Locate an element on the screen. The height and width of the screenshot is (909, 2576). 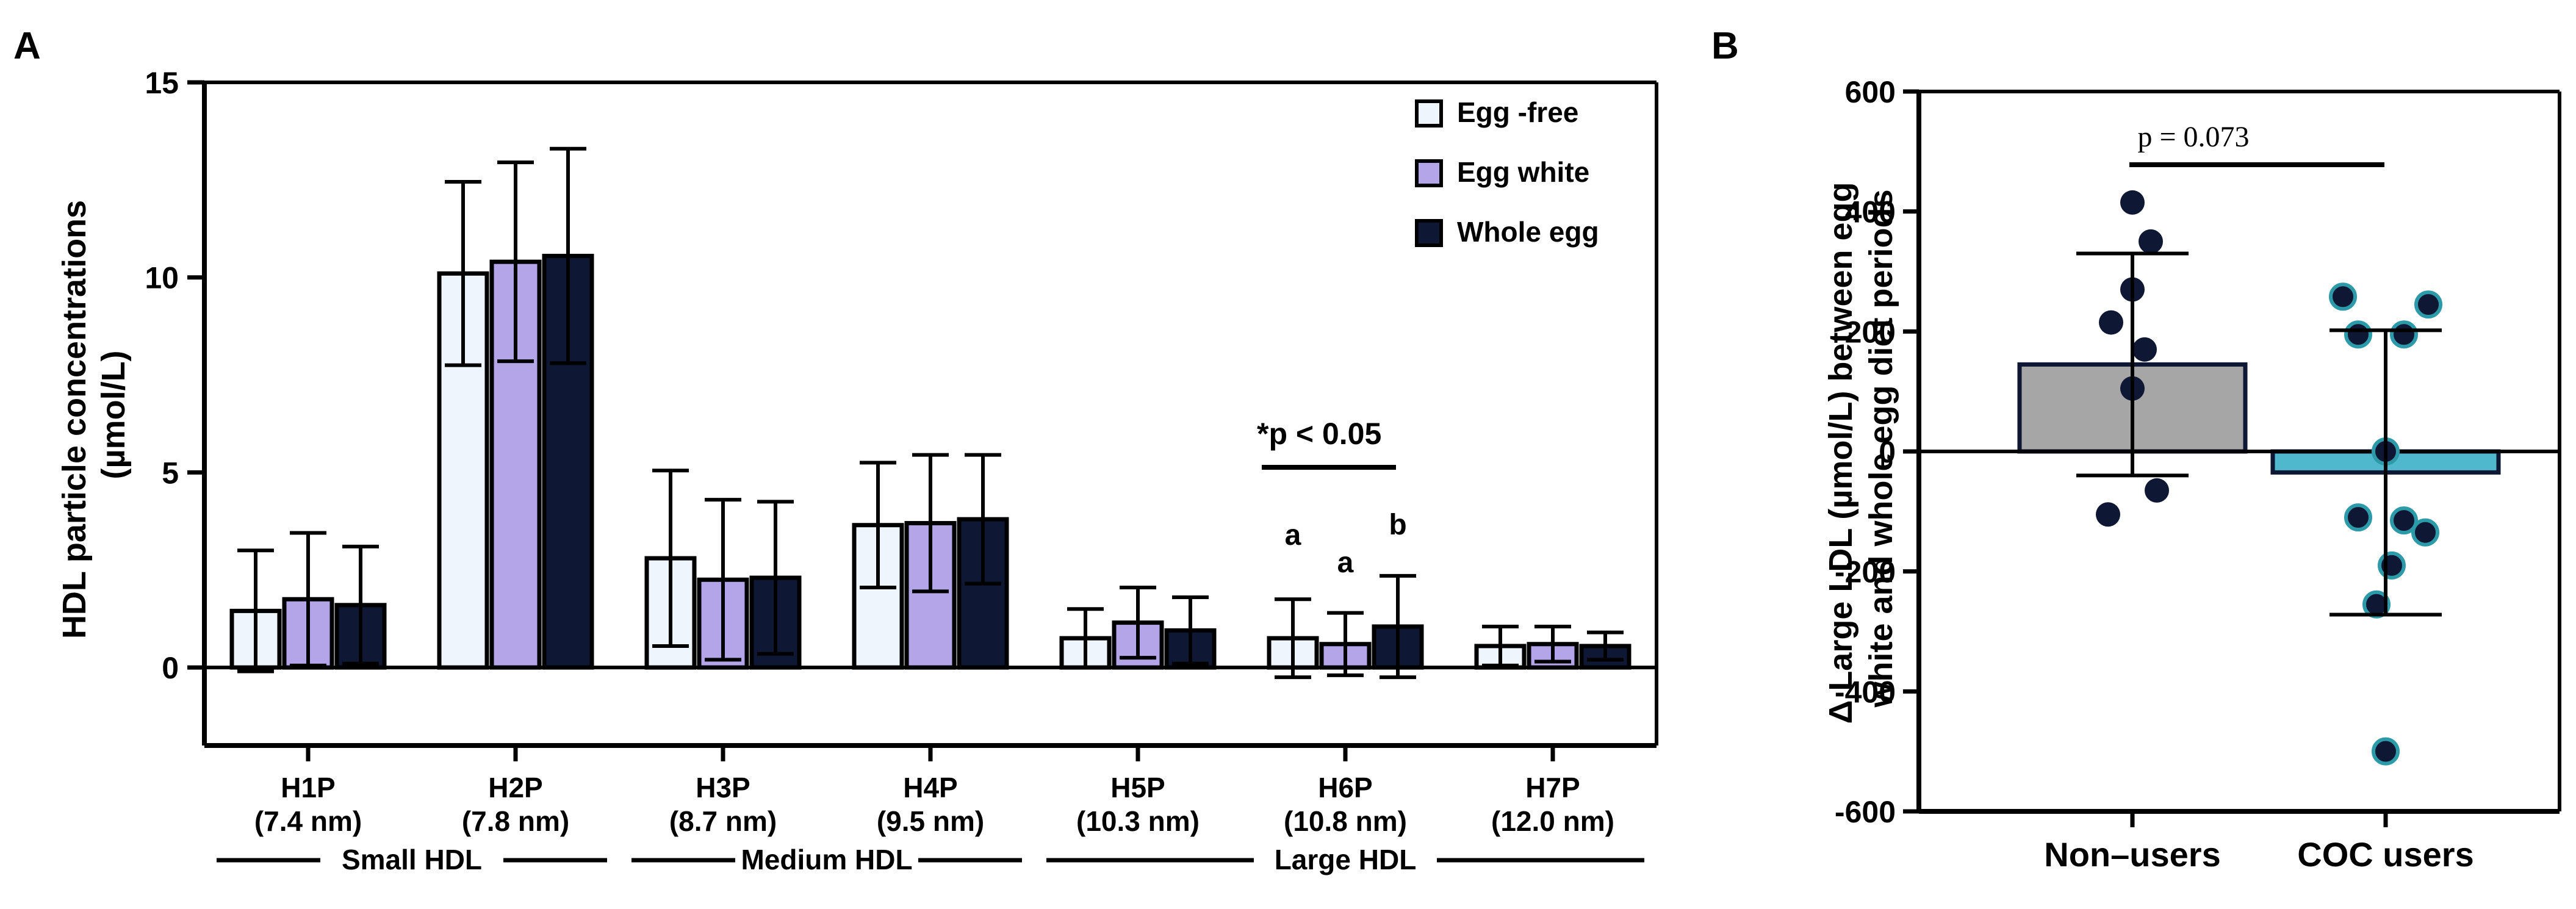
significance-letter: b is located at coordinates (1397, 525).